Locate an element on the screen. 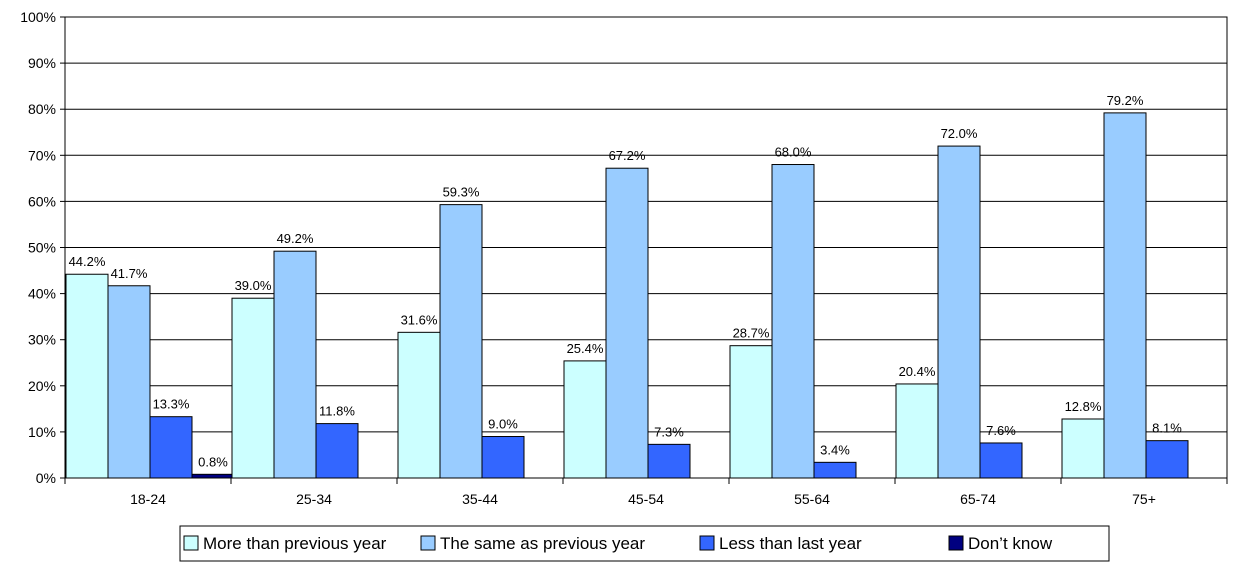  y-tick-label: 100% is located at coordinates (38, 17).